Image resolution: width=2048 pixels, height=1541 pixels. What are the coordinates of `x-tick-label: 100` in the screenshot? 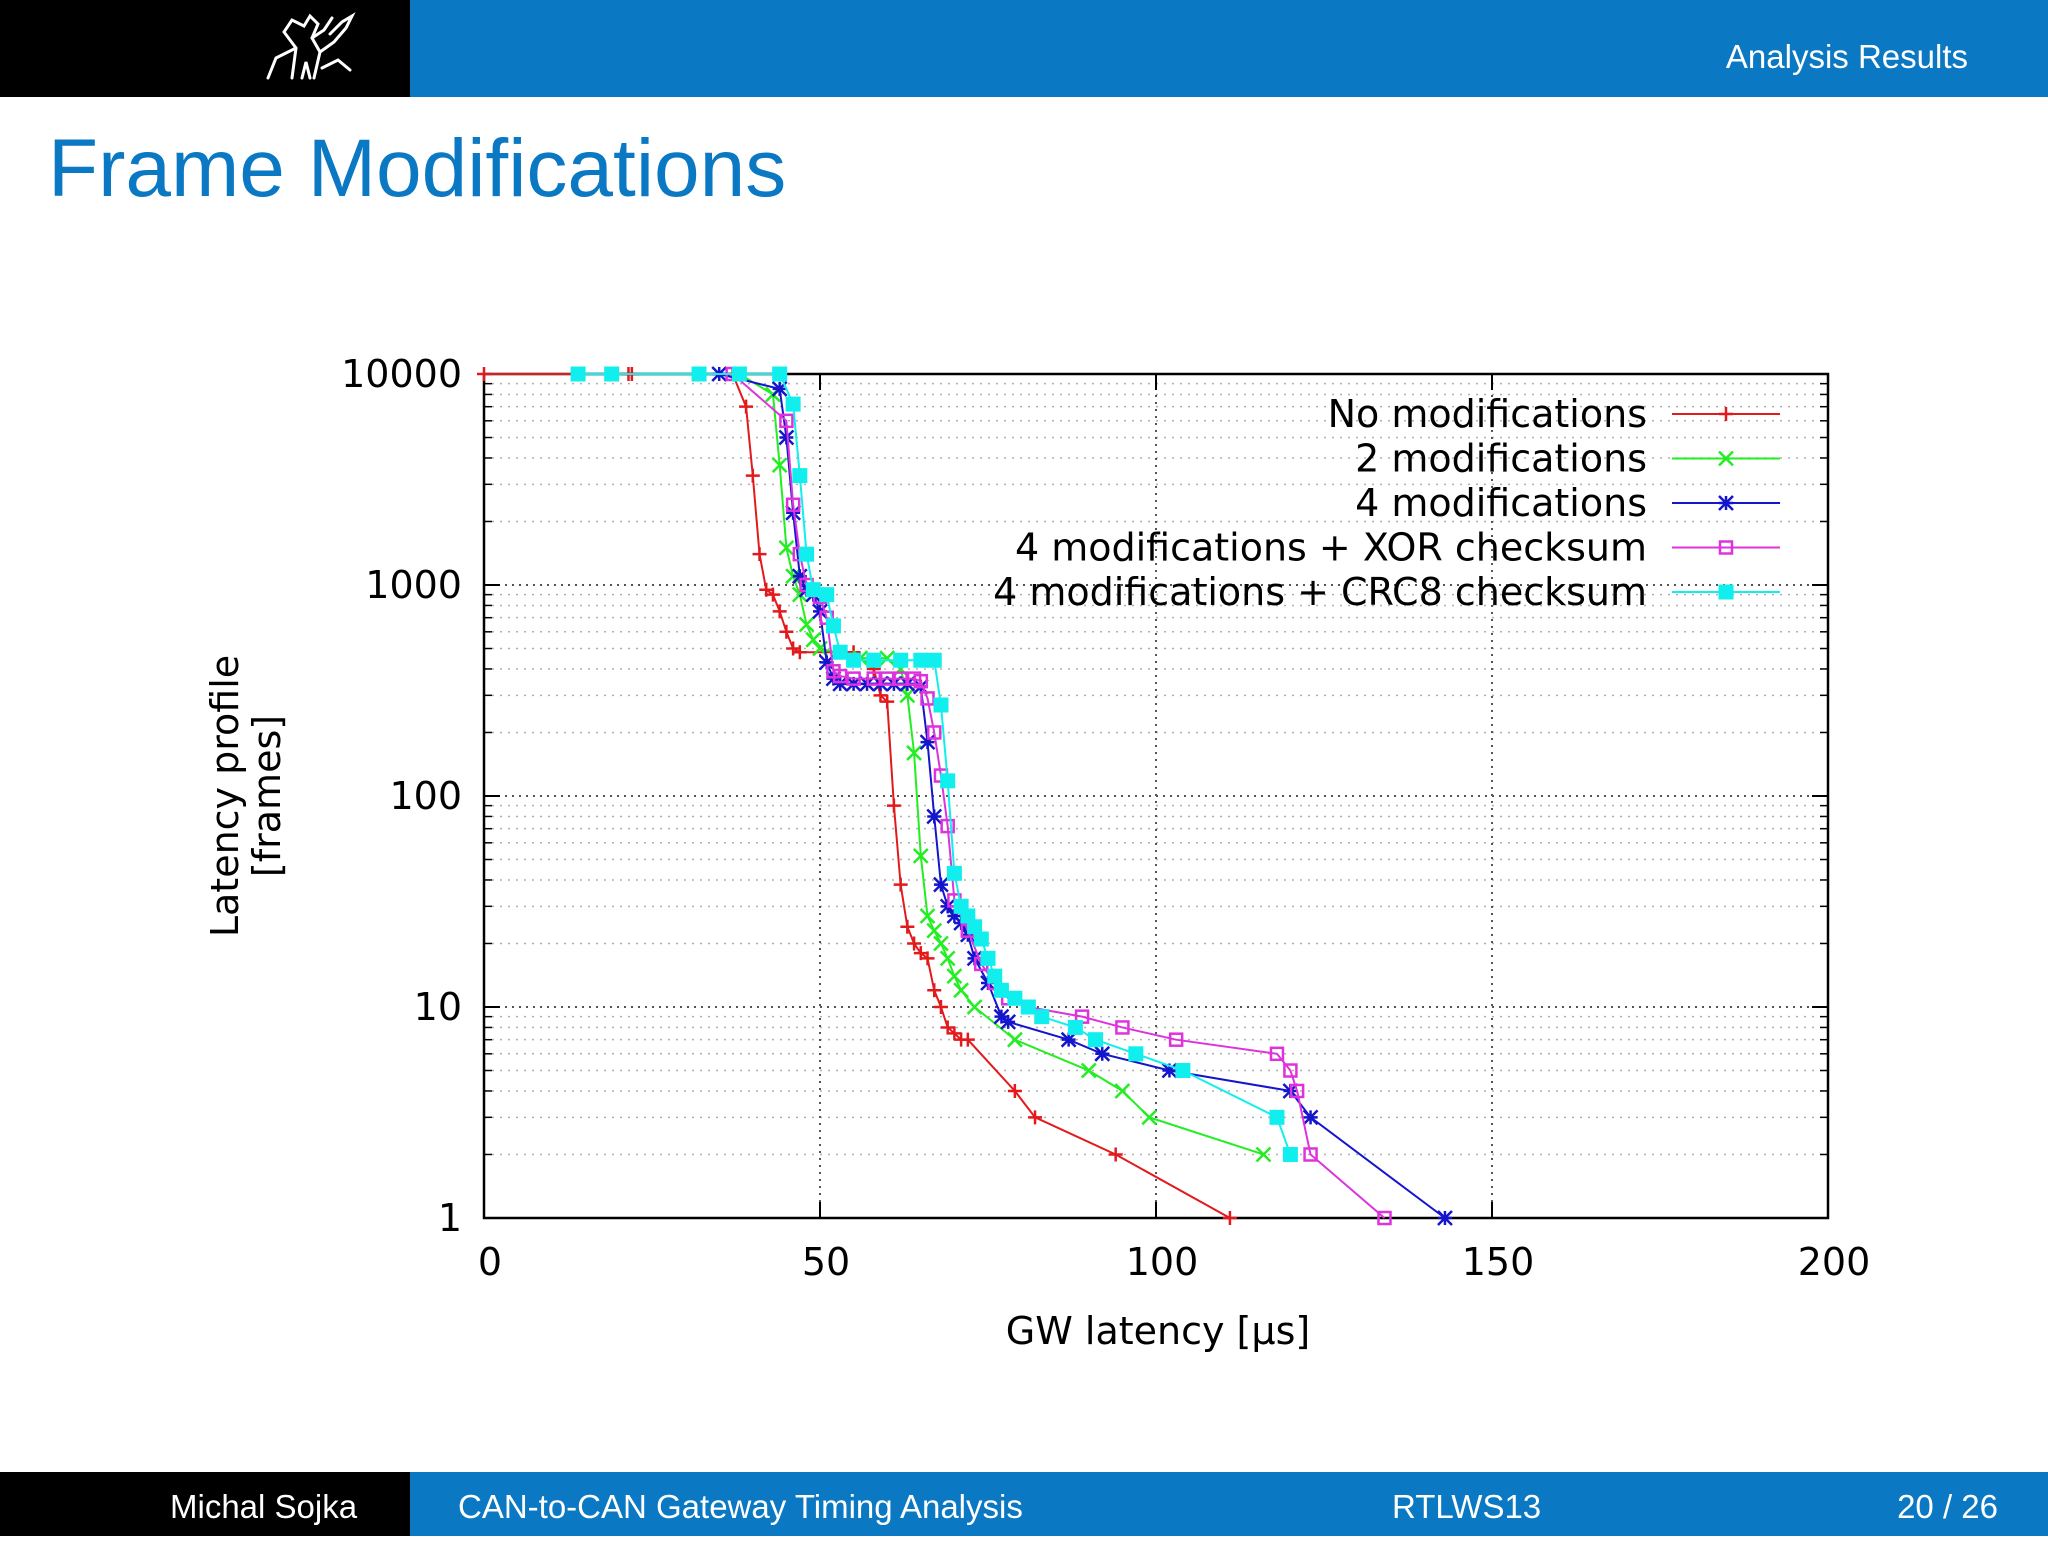 It's located at (1162, 1262).